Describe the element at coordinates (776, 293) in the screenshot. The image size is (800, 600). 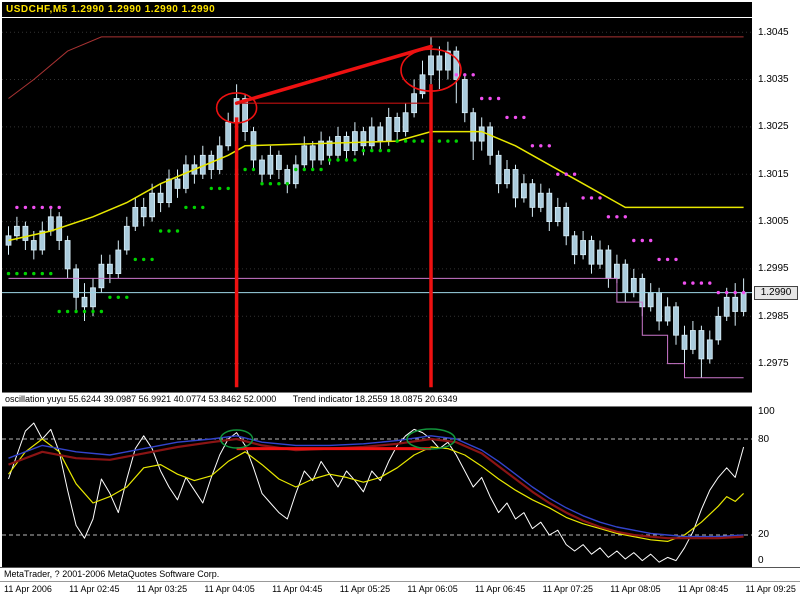
I see `current-price-badge: 1.2990` at that location.